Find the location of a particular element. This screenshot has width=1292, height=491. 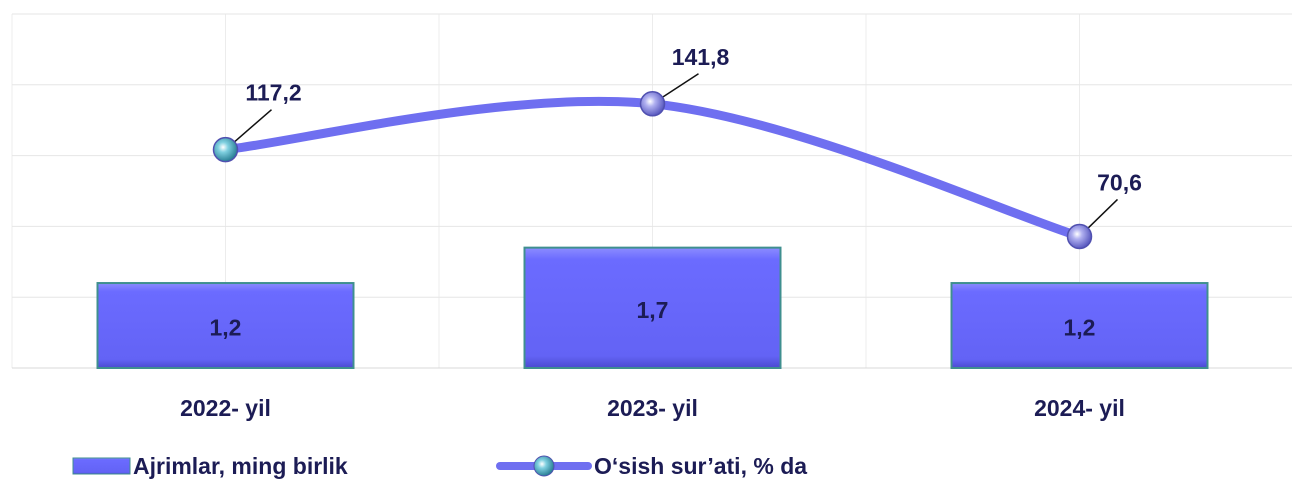

x-tick-label: 2024- yil is located at coordinates (1079, 408).